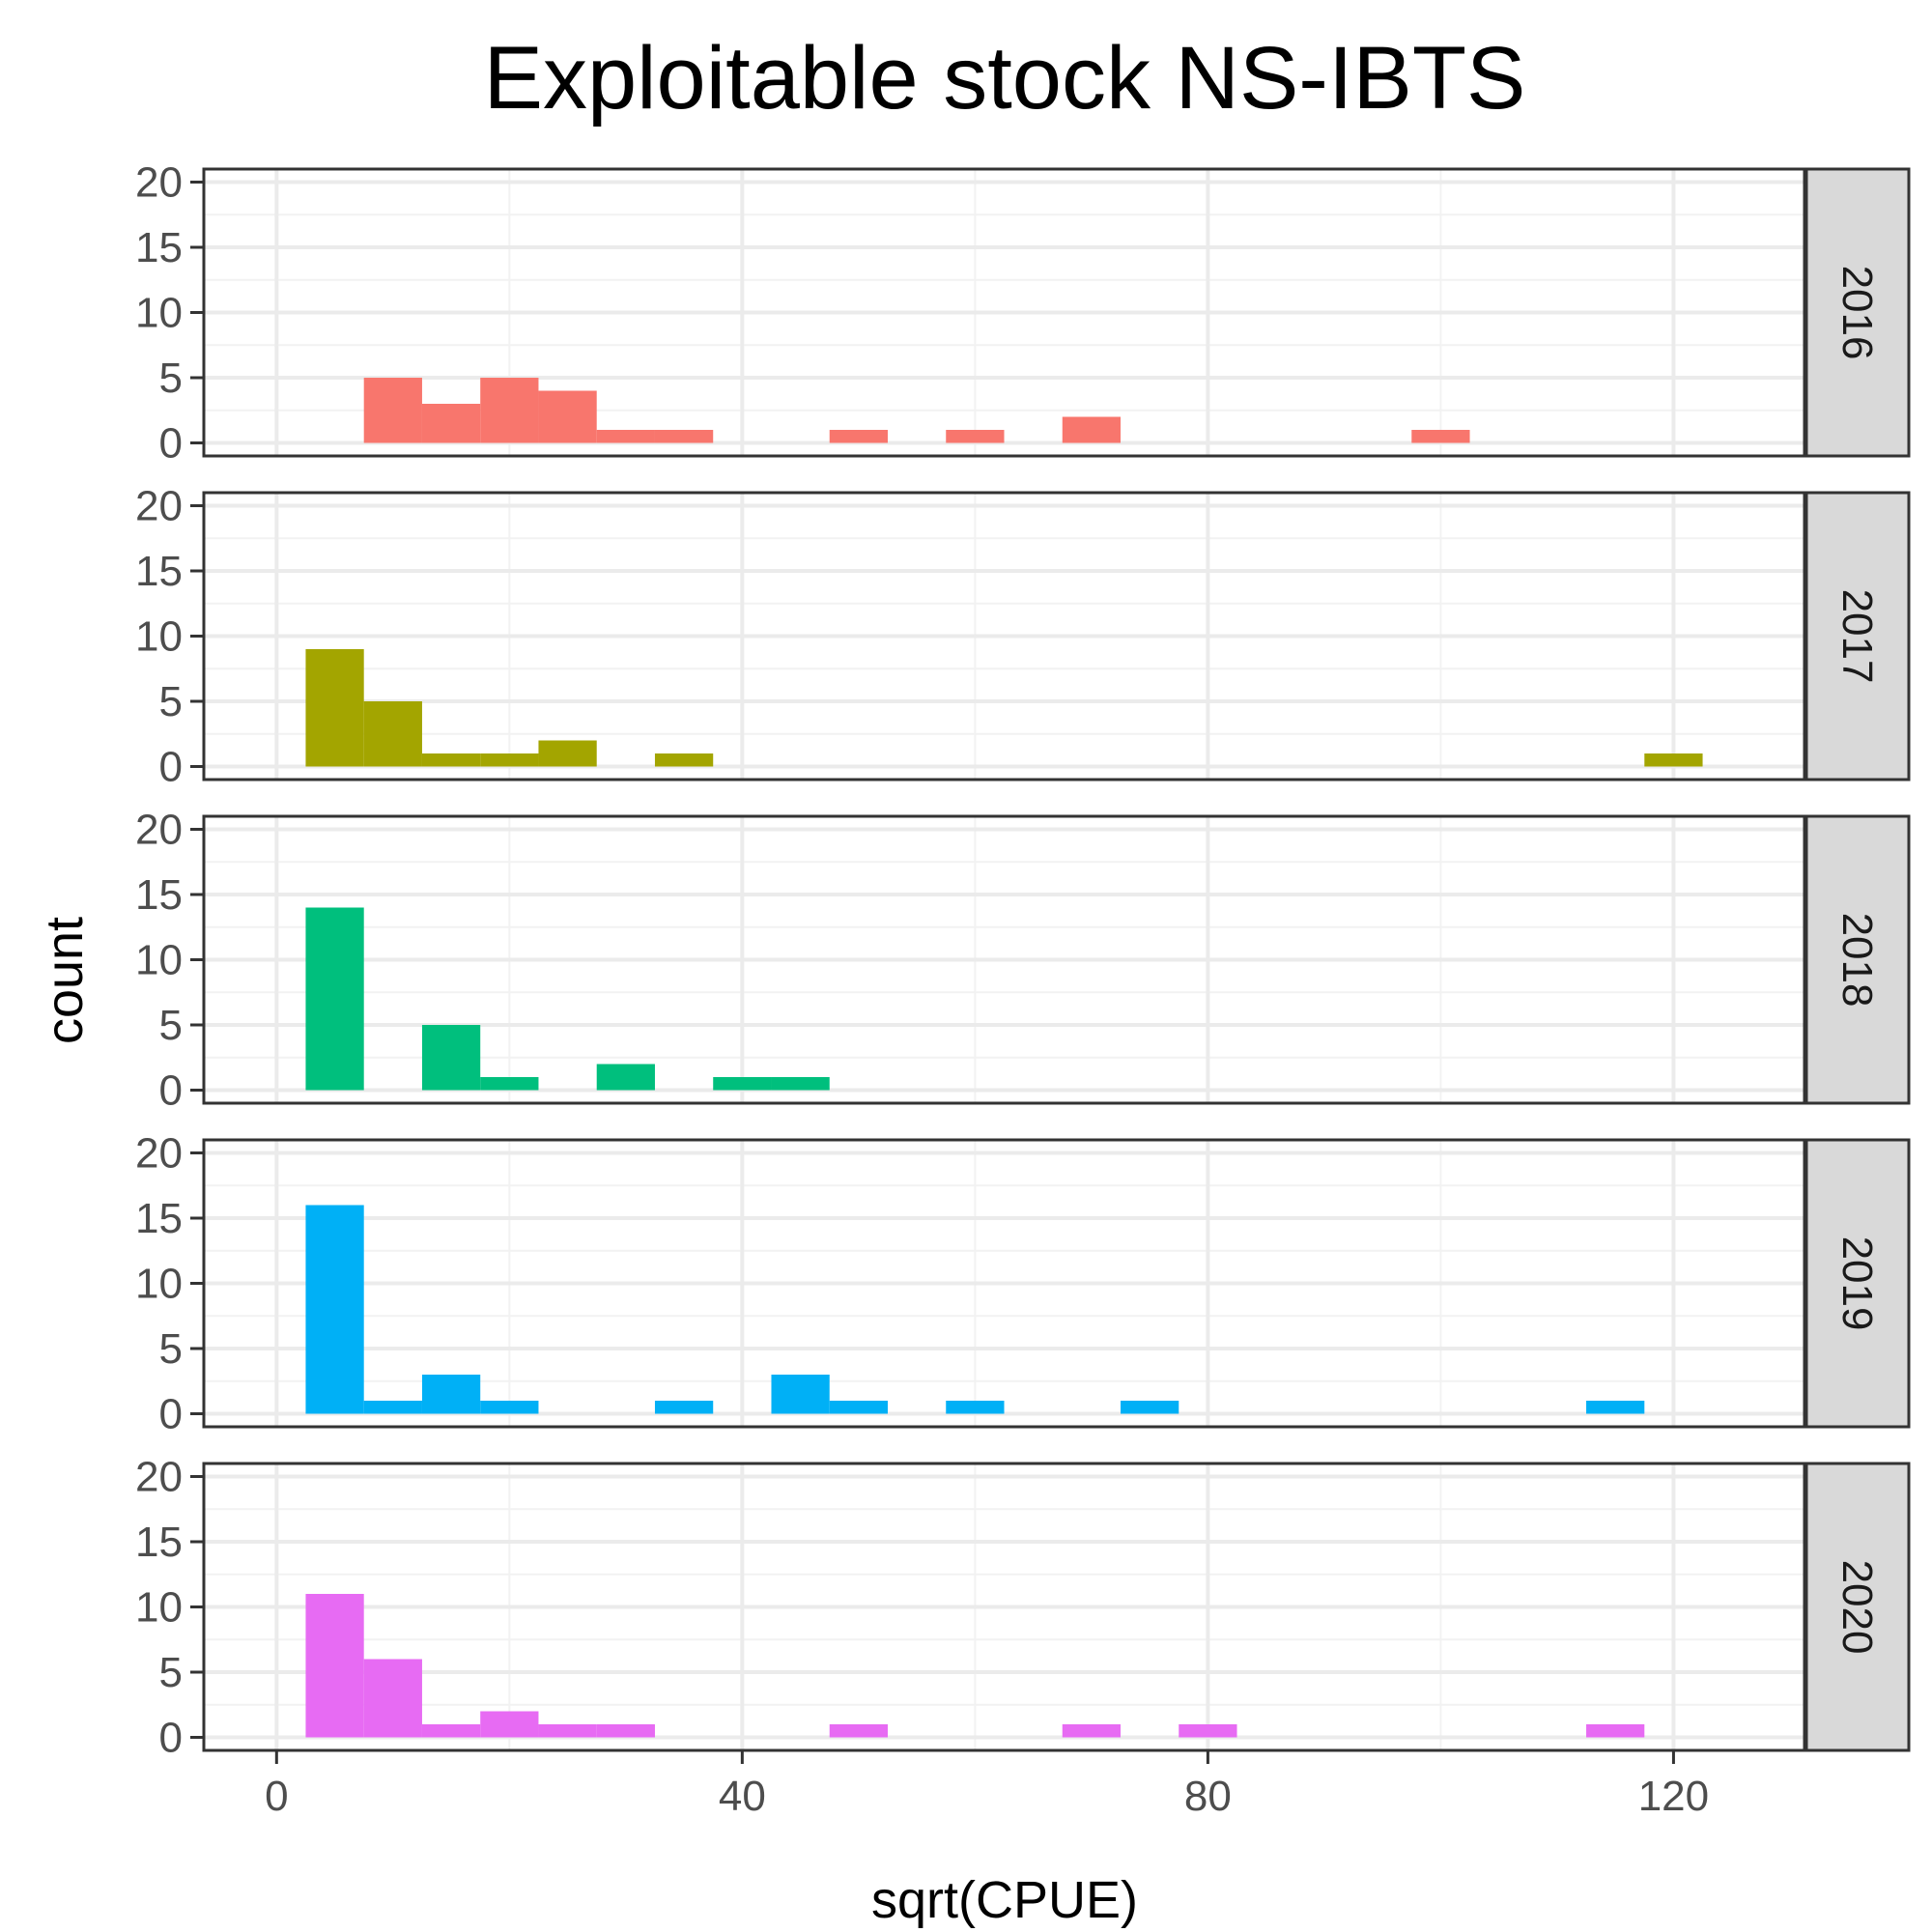 This screenshot has width=1932, height=1932. Describe the element at coordinates (1023, 637) in the screenshot. I see `facet-panel-2017: 0 5 10 15 20 2017` at that location.